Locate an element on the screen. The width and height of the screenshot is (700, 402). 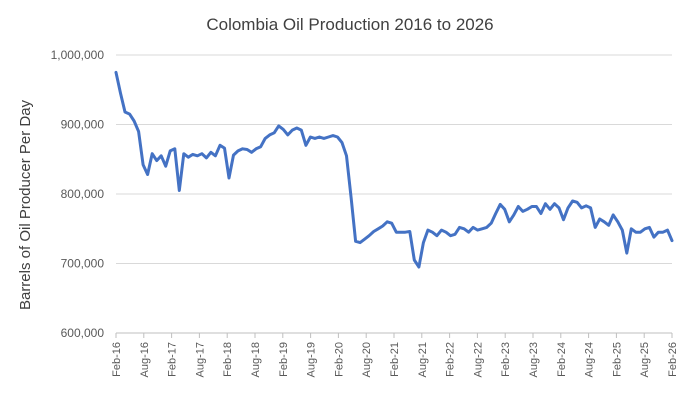
y-tick-labels: 600,000 700,000 800,000 900,000 1,000,000 is located at coordinates (78, 194).